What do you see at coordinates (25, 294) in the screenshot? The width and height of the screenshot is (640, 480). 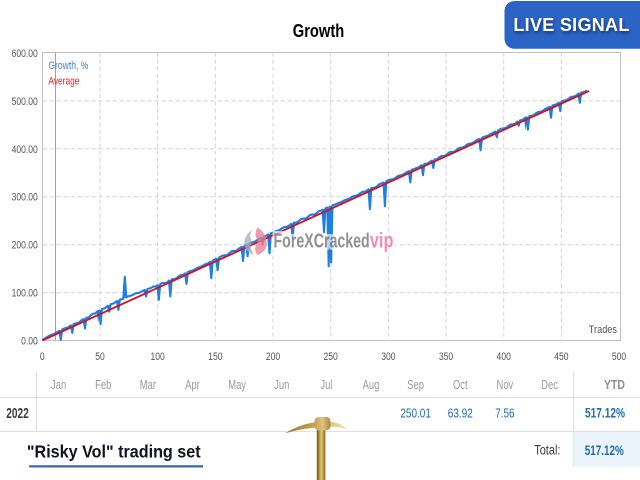 I see `svg-text: 100.00` at bounding box center [25, 294].